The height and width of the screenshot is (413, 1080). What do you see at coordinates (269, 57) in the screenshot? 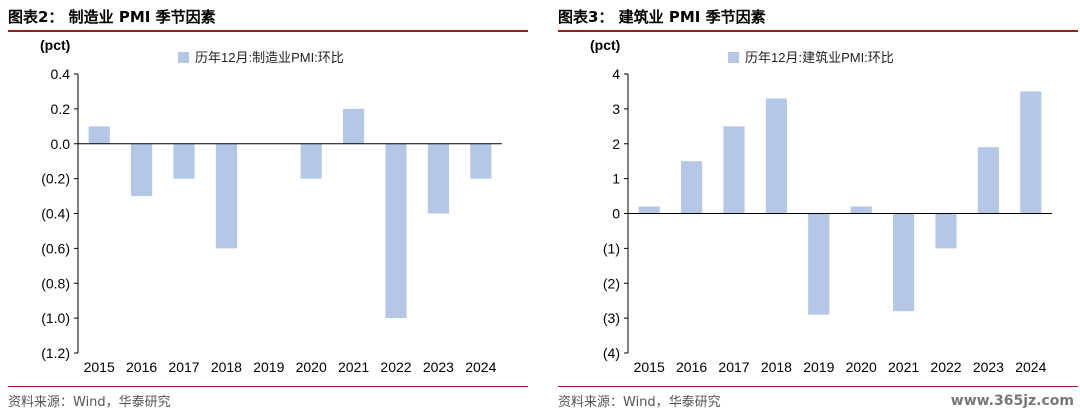
I see `legend-label: 历年12月:制造业PMI:环比` at bounding box center [269, 57].